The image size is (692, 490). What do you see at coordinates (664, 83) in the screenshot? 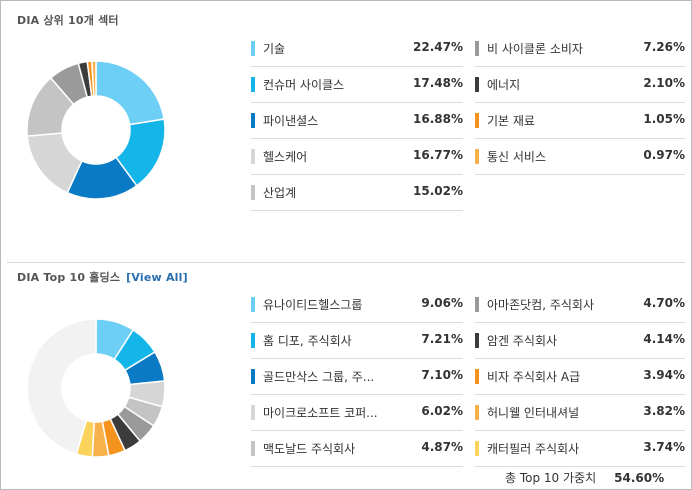
I see `legend-value: 2.10%` at bounding box center [664, 83].